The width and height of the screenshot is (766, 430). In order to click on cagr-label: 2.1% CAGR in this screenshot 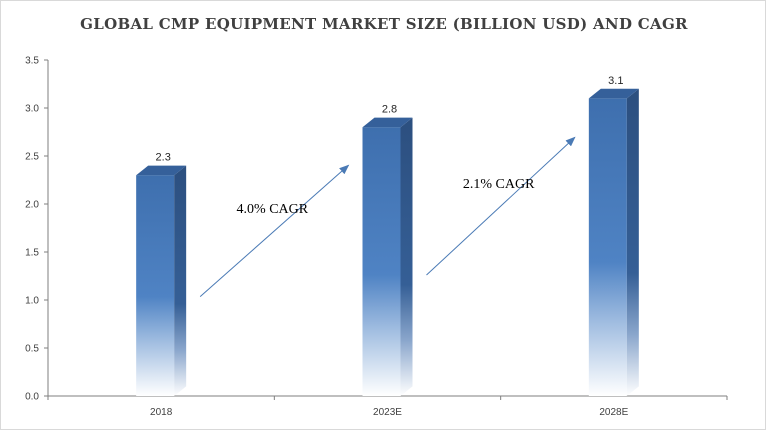, I will do `click(499, 184)`.